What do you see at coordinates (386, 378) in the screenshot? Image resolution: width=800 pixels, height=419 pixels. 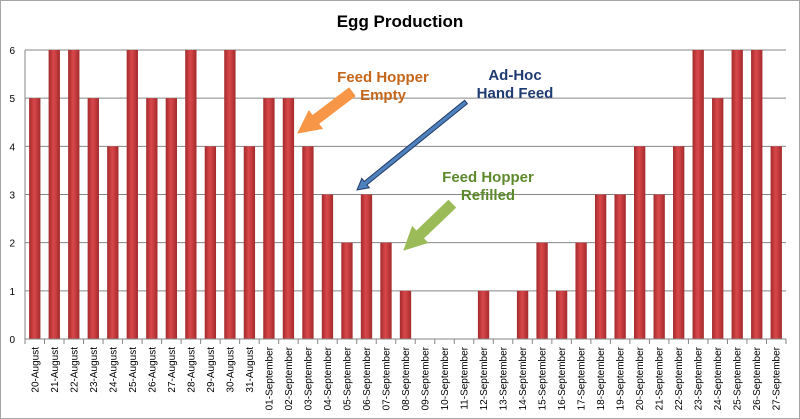 I see `x-tick-label: 07-September` at bounding box center [386, 378].